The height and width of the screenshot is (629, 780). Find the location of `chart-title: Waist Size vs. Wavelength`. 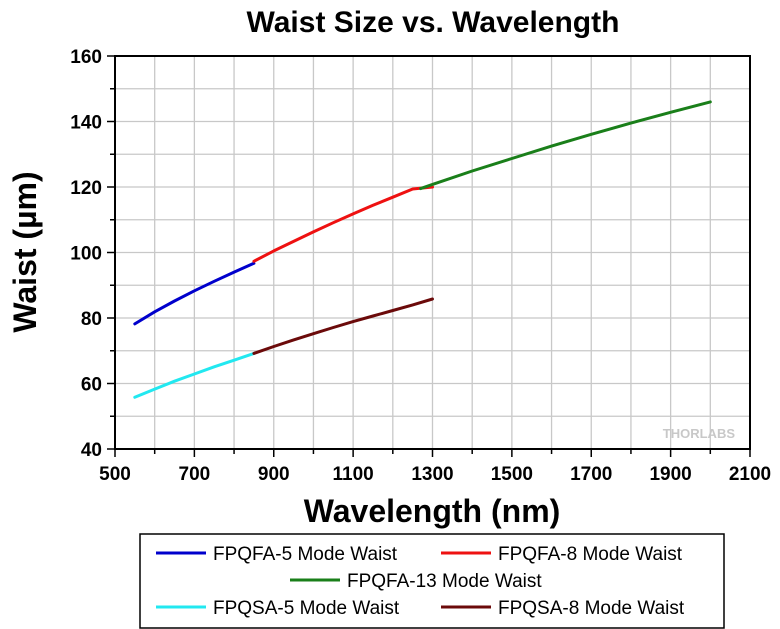

chart-title: Waist Size vs. Wavelength is located at coordinates (433, 22).